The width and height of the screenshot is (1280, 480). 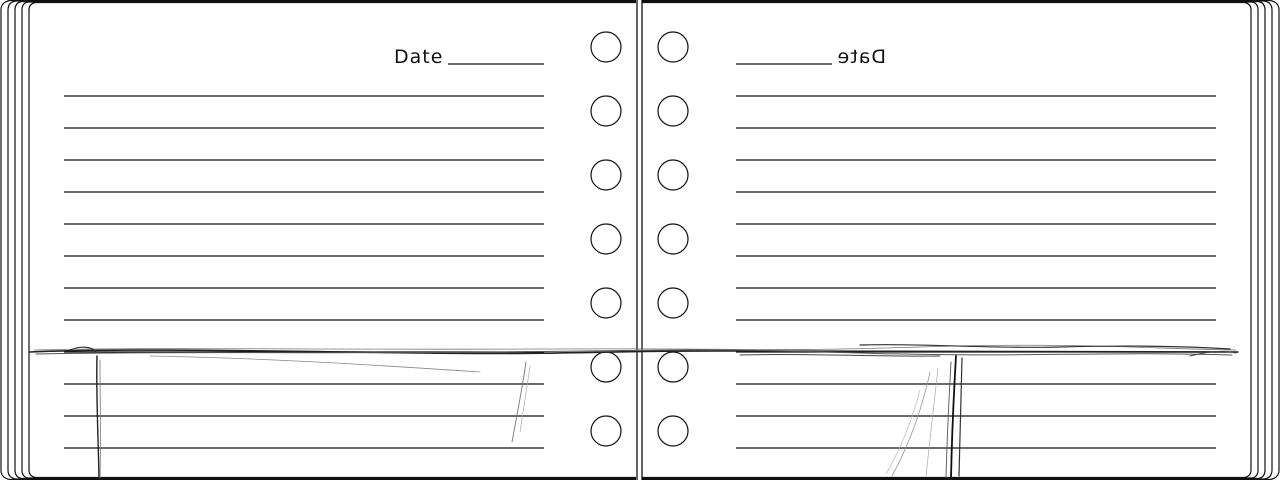 I want to click on left-date-label: Date, so click(x=418, y=57).